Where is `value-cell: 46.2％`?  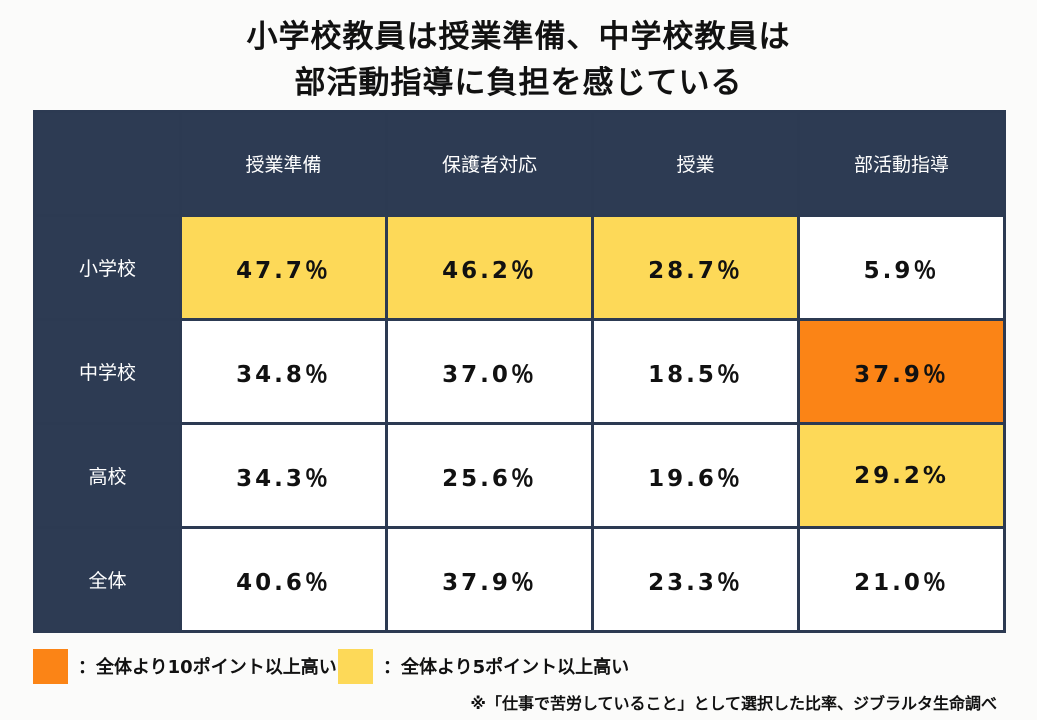 value-cell: 46.2％ is located at coordinates (489, 267).